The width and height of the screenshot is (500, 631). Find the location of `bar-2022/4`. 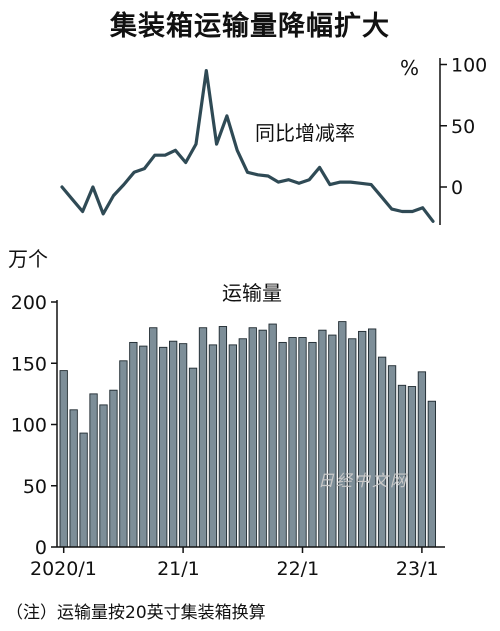

bar-2022/4 is located at coordinates (332, 441).